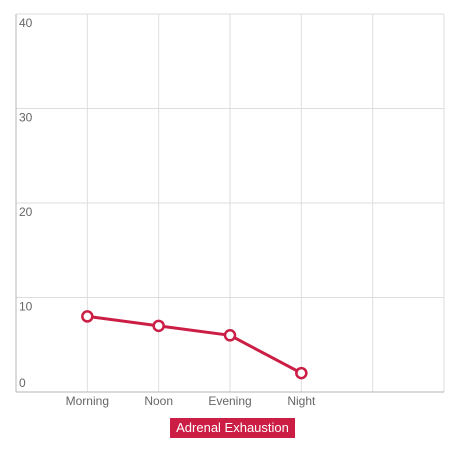  Describe the element at coordinates (26, 203) in the screenshot. I see `y-tick-labels: 0 10 20 30 40` at that location.